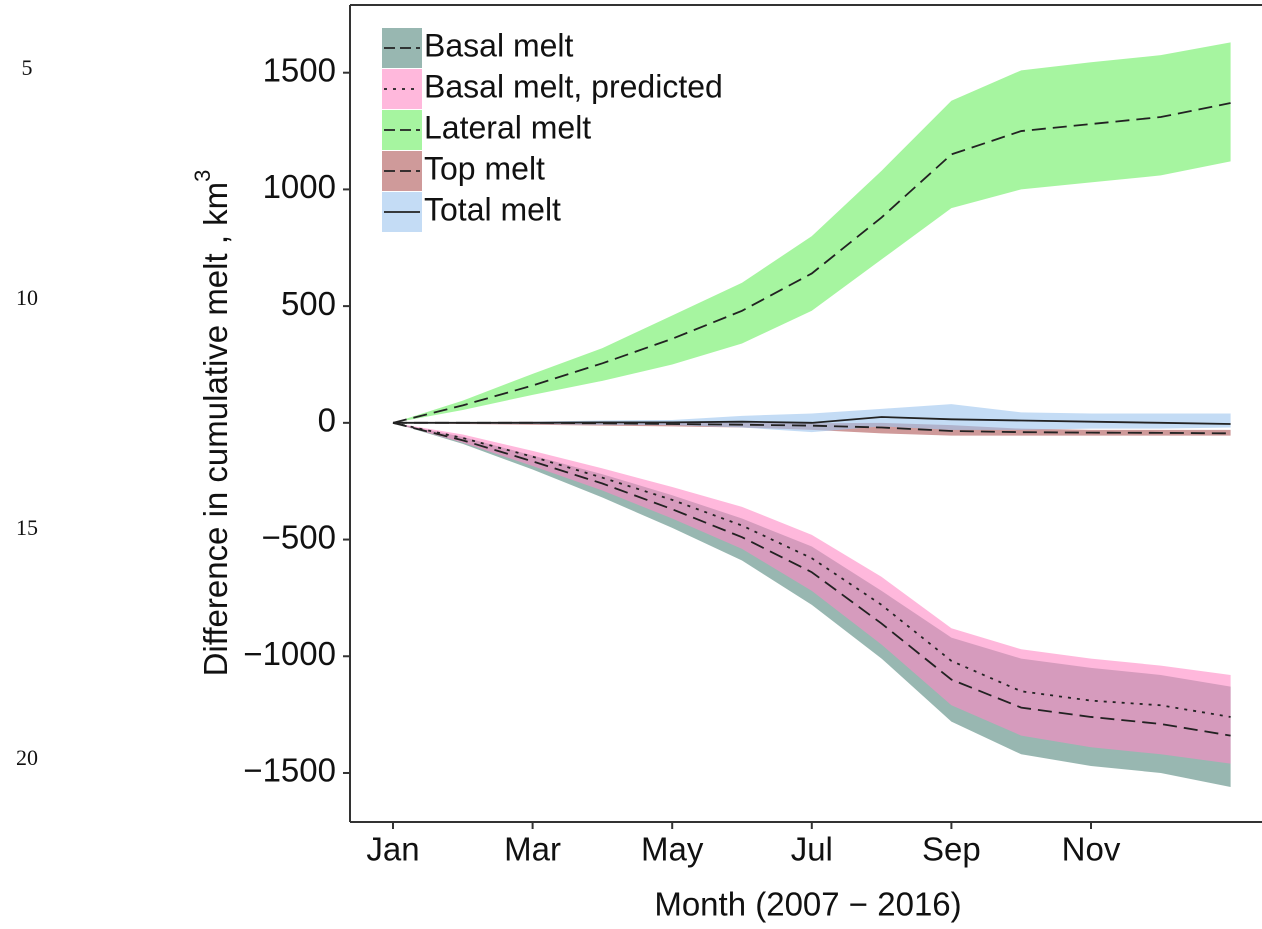 The image size is (1262, 929). I want to click on y-tick-label: 1500, so click(299, 69).